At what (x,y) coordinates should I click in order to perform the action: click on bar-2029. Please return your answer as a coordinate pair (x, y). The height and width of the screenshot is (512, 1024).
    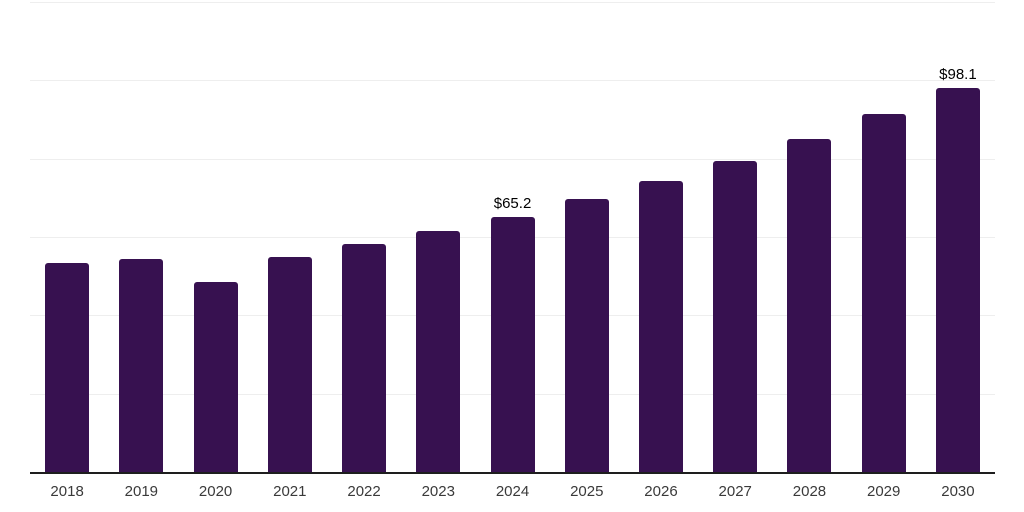
    Looking at the image, I should click on (883, 293).